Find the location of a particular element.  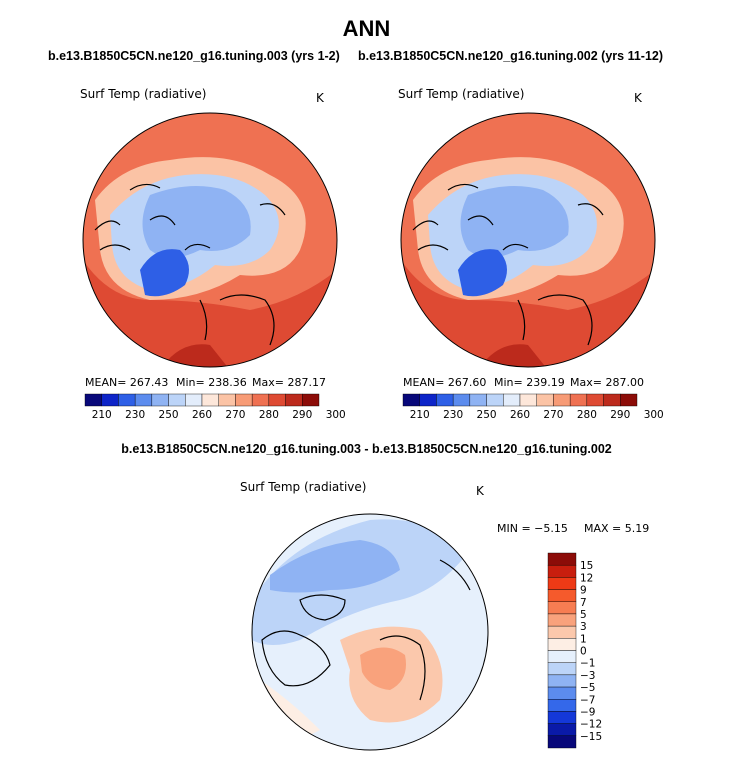

left-colorbar-tick-label: 290 is located at coordinates (302, 415).